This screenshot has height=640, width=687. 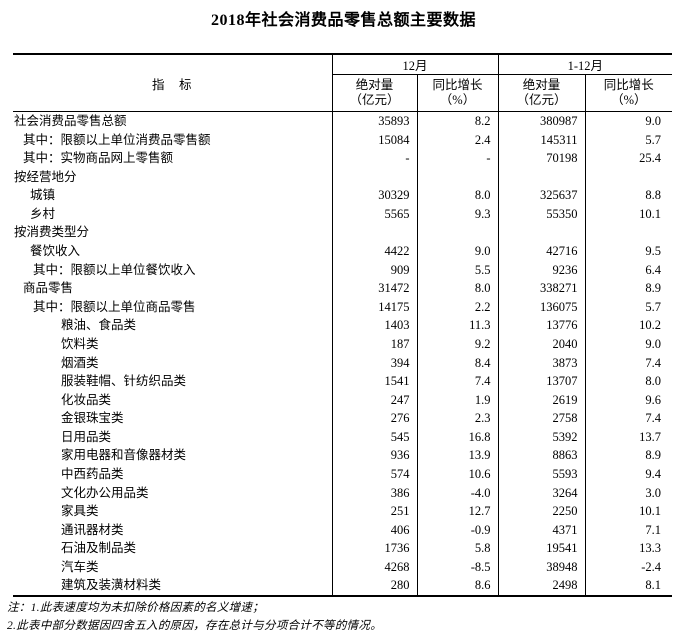 What do you see at coordinates (374, 474) in the screenshot?
I see `value-cell: 574` at bounding box center [374, 474].